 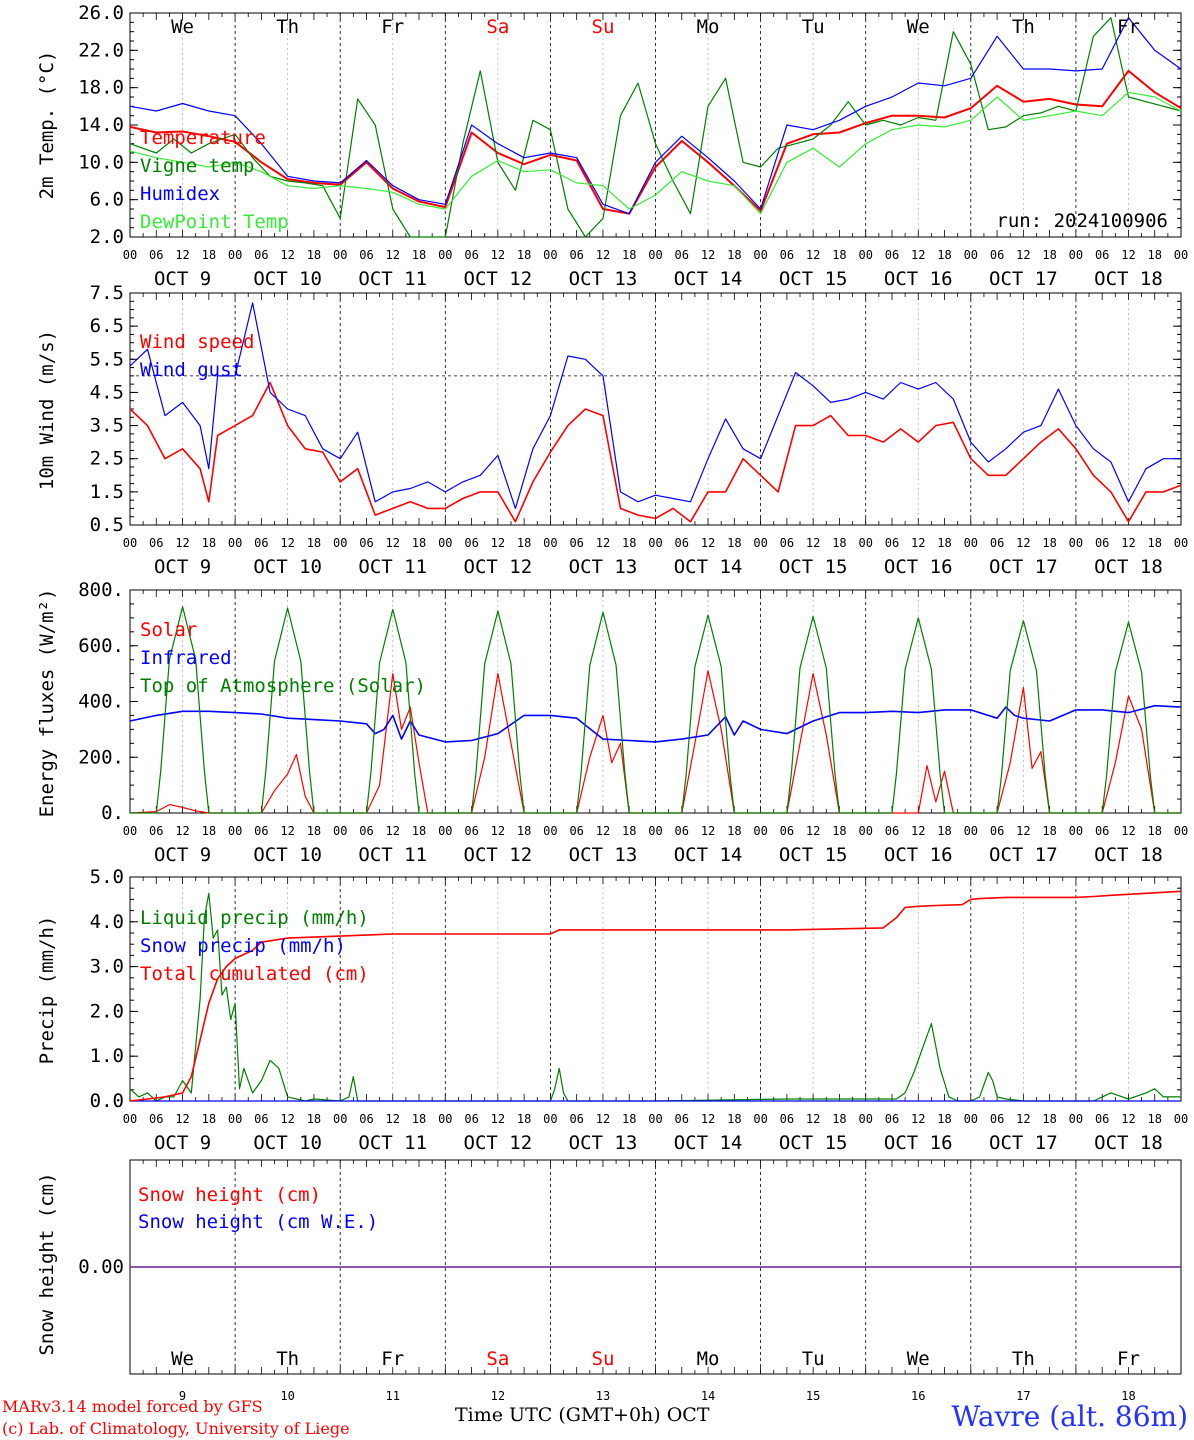 What do you see at coordinates (168, 630) in the screenshot?
I see `legend-entry: Solar` at bounding box center [168, 630].